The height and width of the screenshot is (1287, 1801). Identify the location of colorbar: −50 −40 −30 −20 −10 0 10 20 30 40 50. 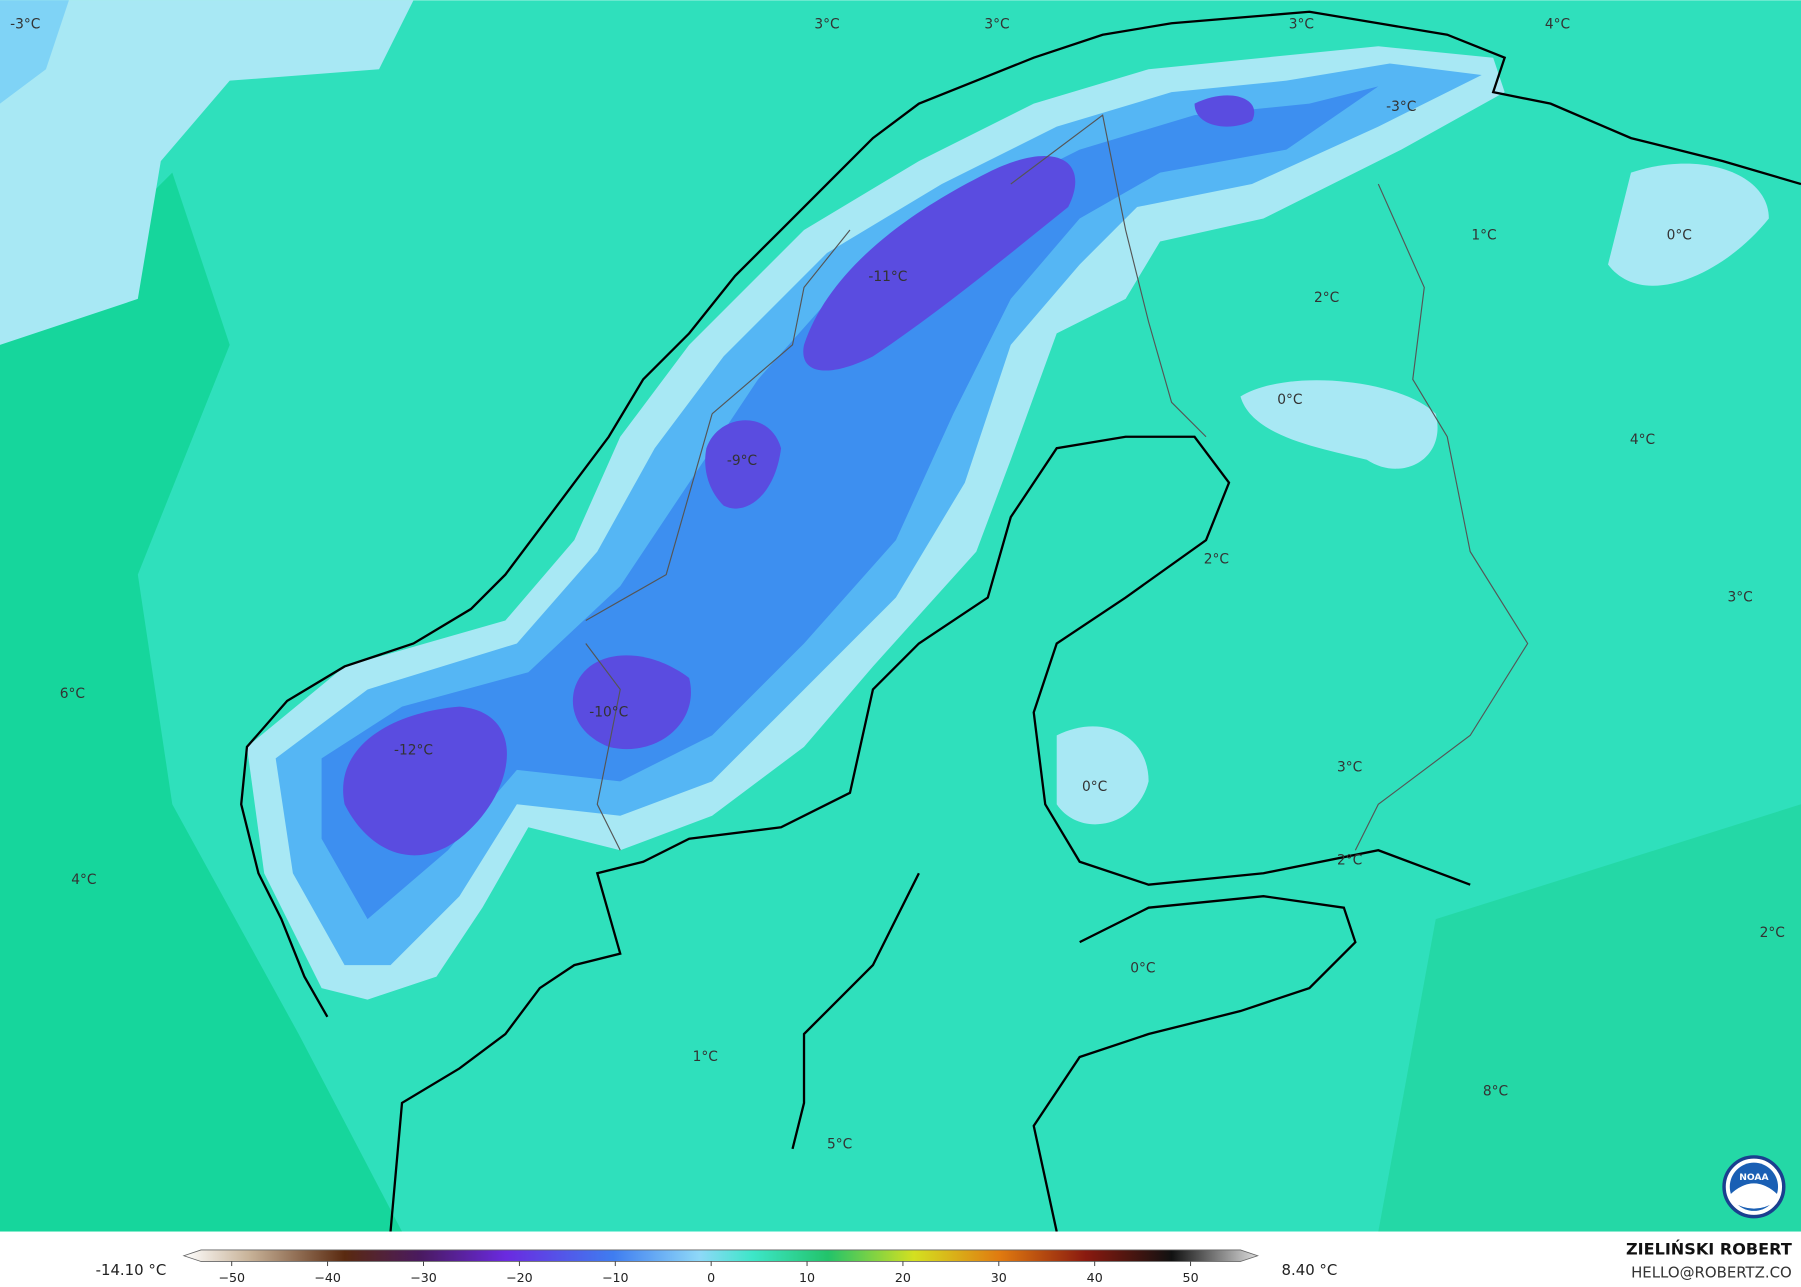
(720, 1267).